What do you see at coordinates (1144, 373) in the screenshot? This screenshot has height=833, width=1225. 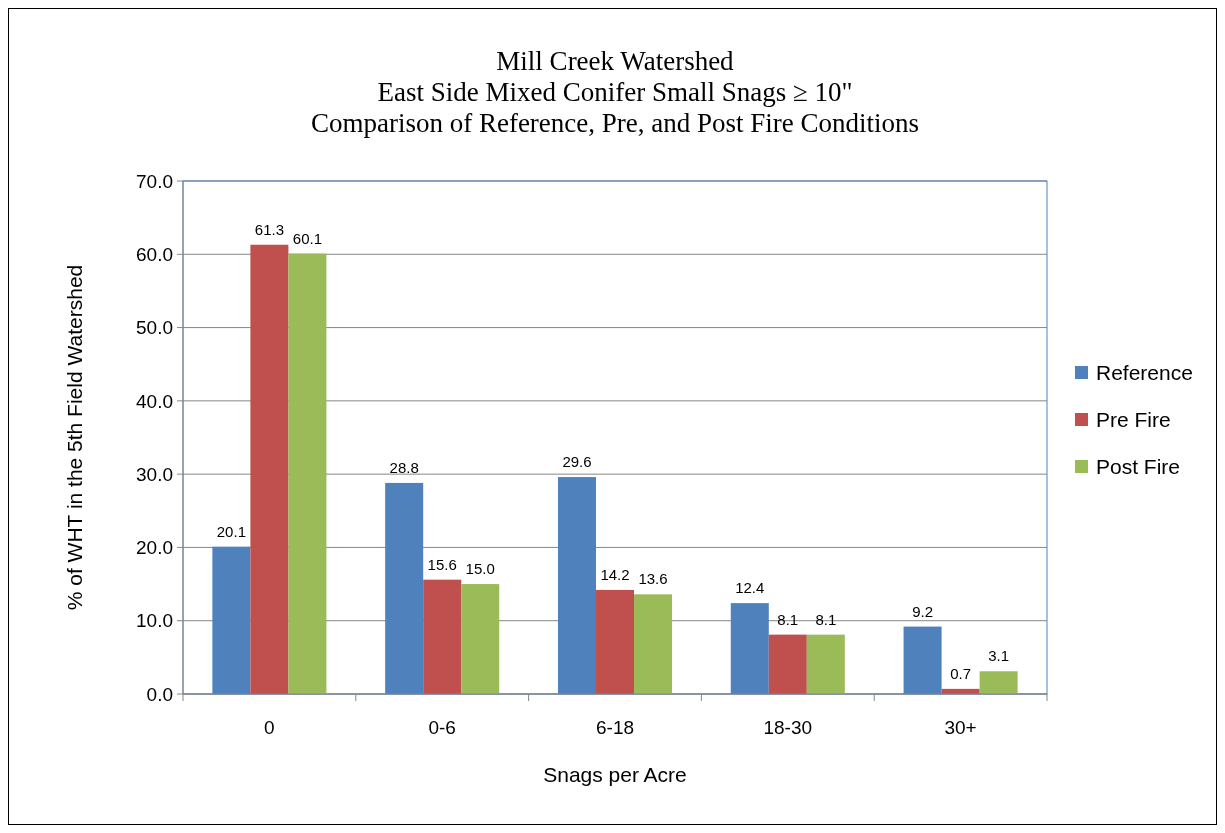 I see `legend-label: Reference` at bounding box center [1144, 373].